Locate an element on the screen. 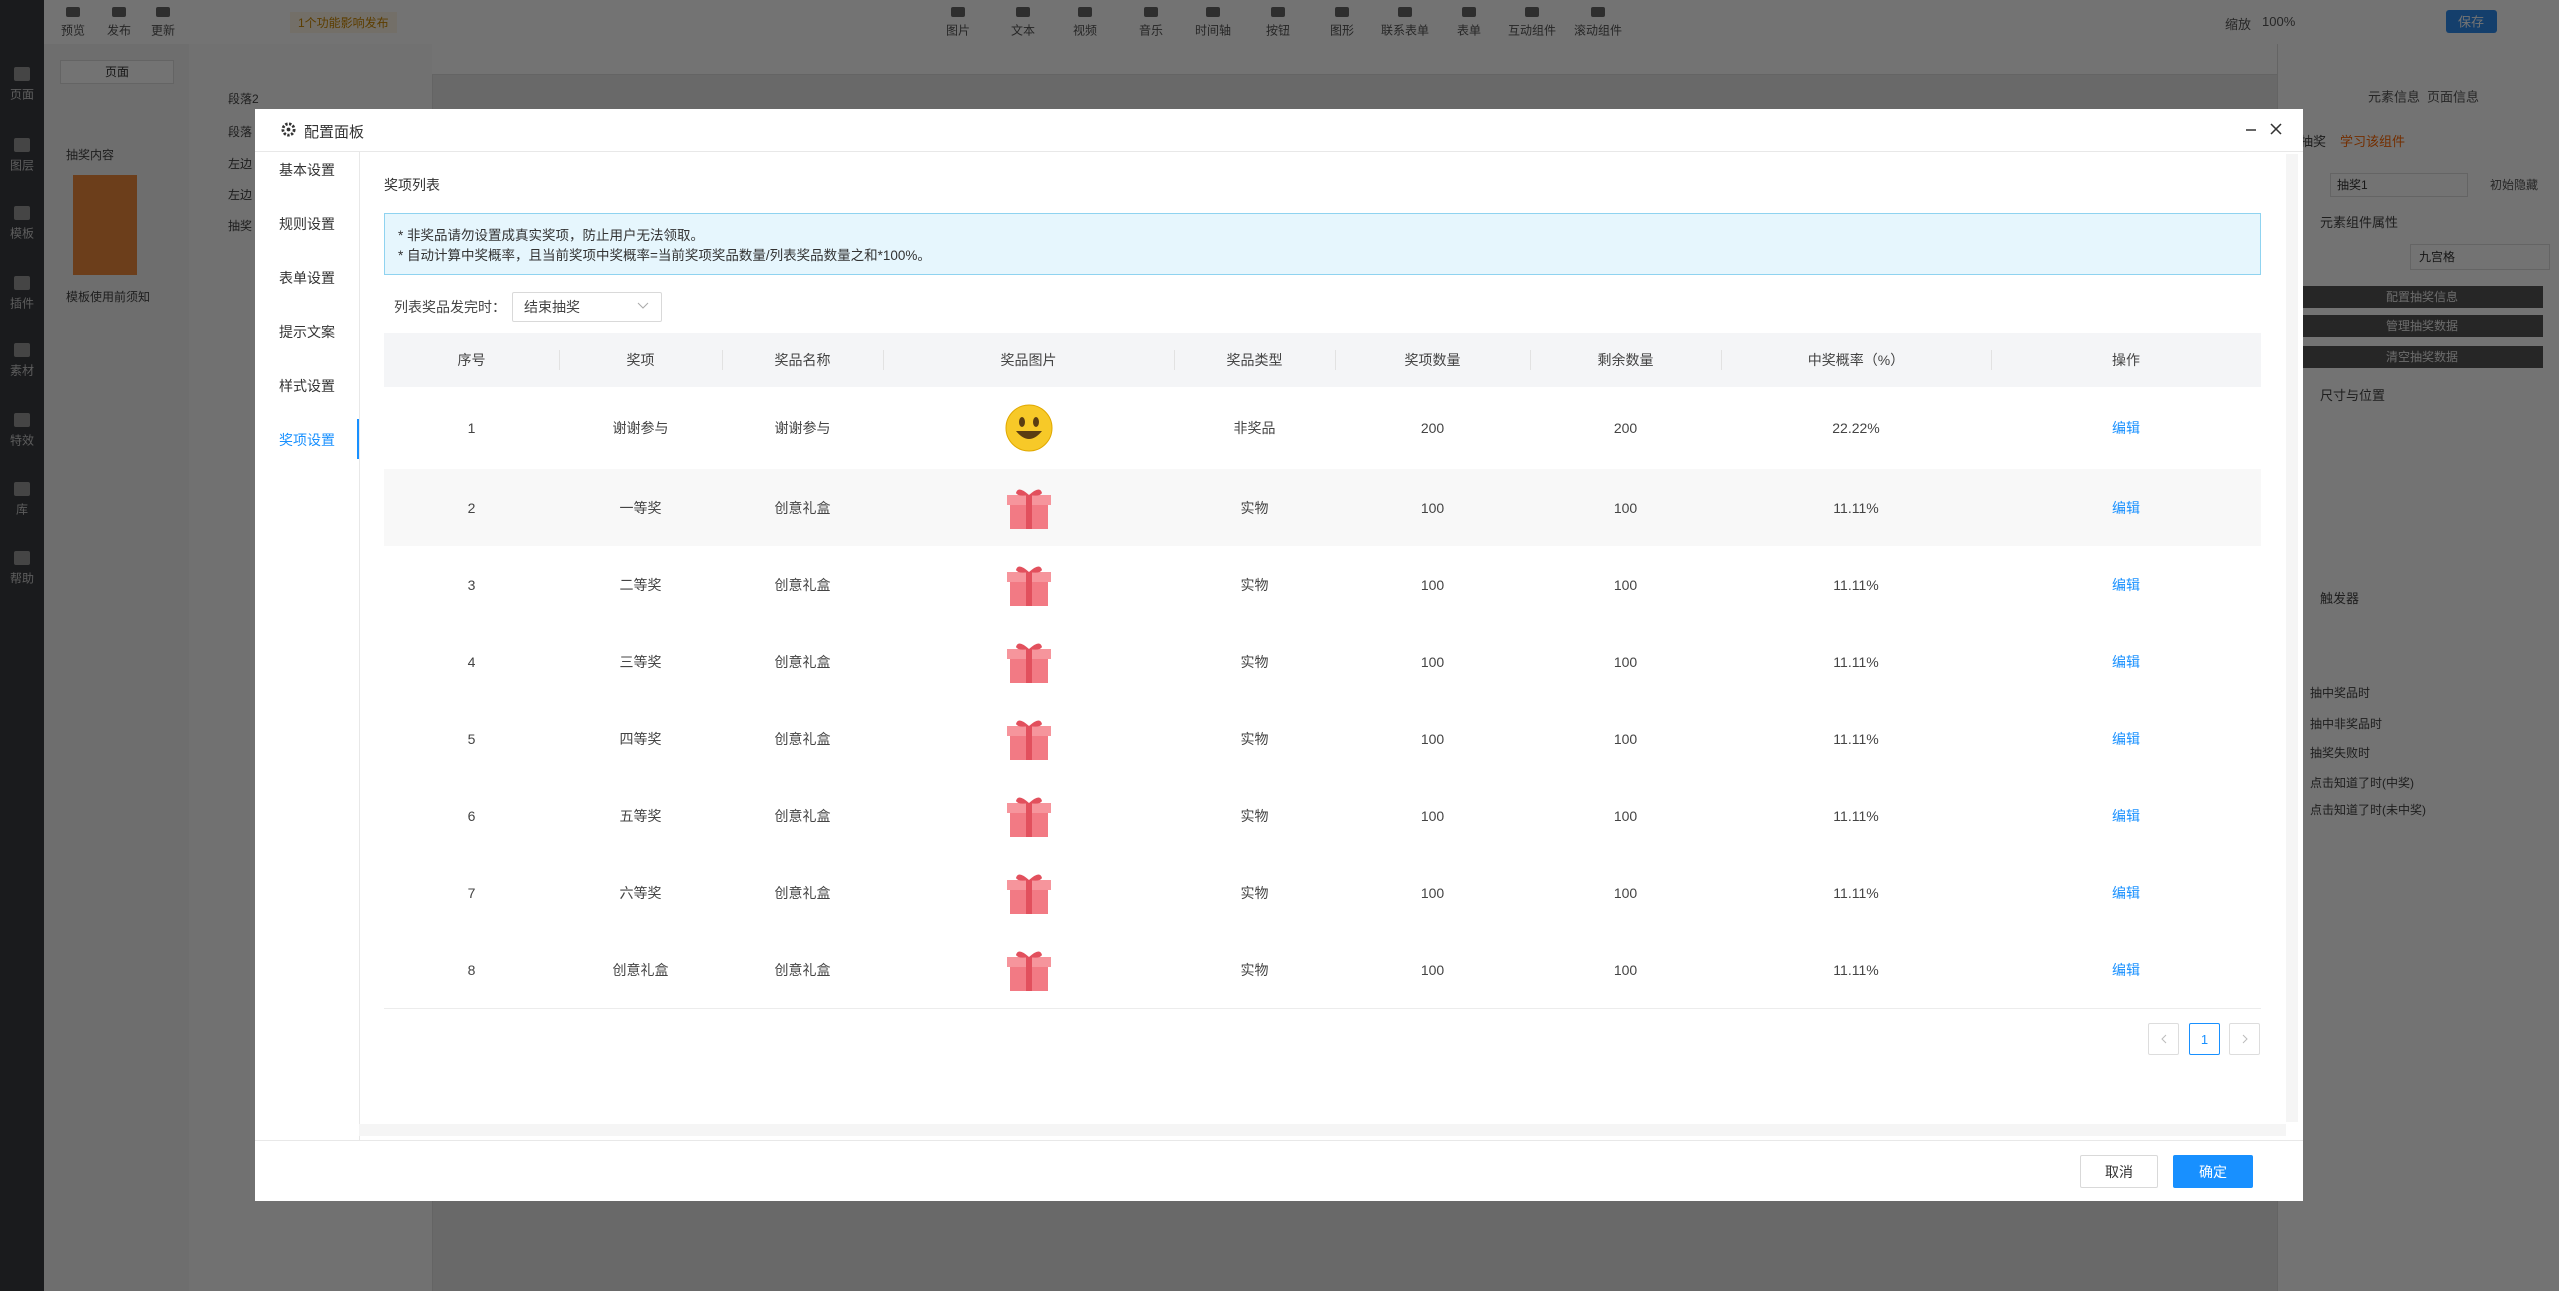 This screenshot has width=2559, height=1291. table-cell: 三等奖 is located at coordinates (640, 661).